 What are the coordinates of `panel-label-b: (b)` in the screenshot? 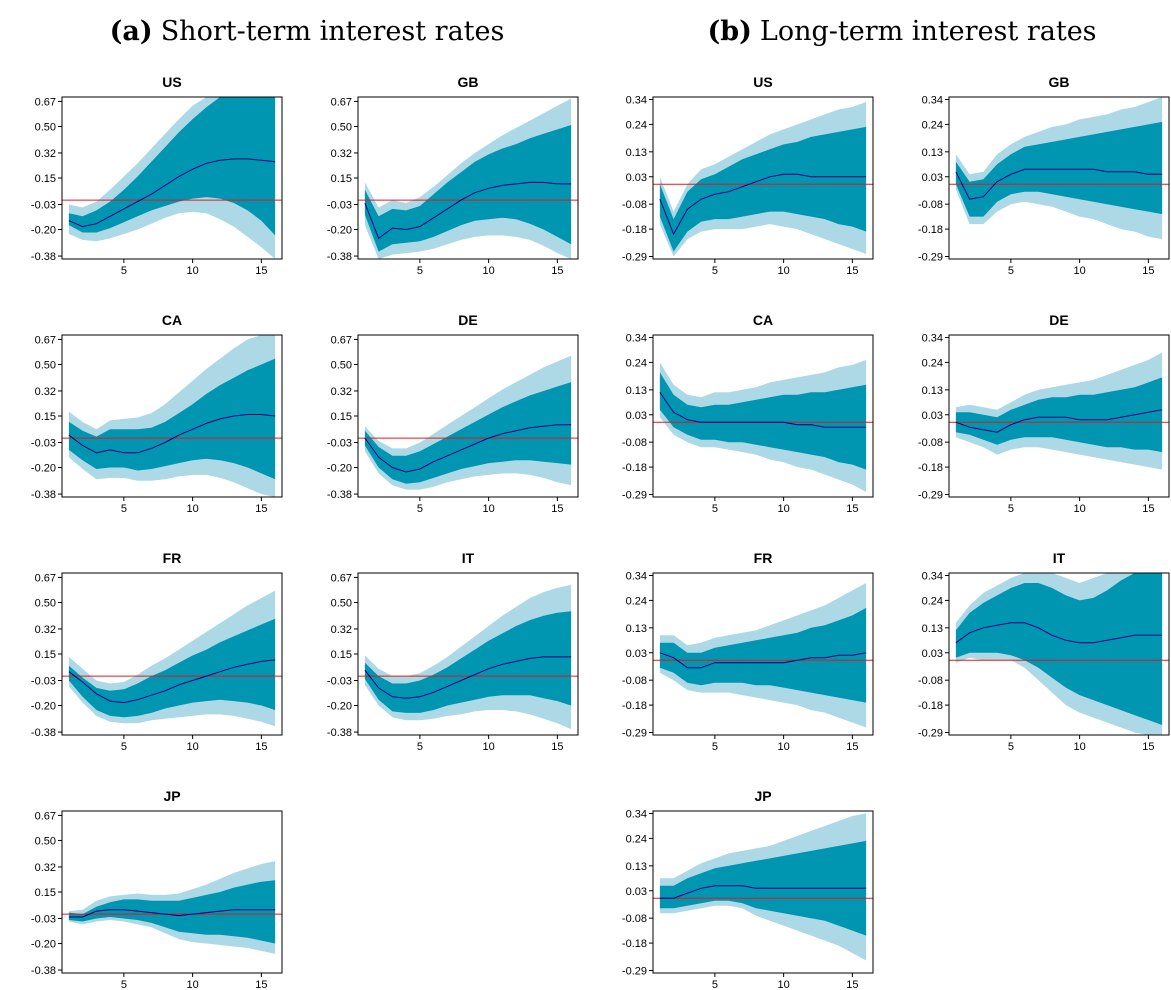 It's located at (729, 31).